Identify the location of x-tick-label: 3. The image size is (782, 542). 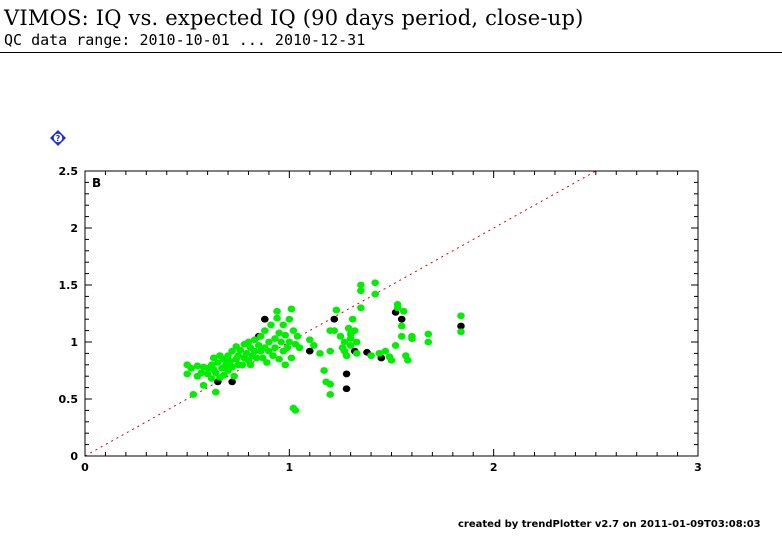
(698, 467).